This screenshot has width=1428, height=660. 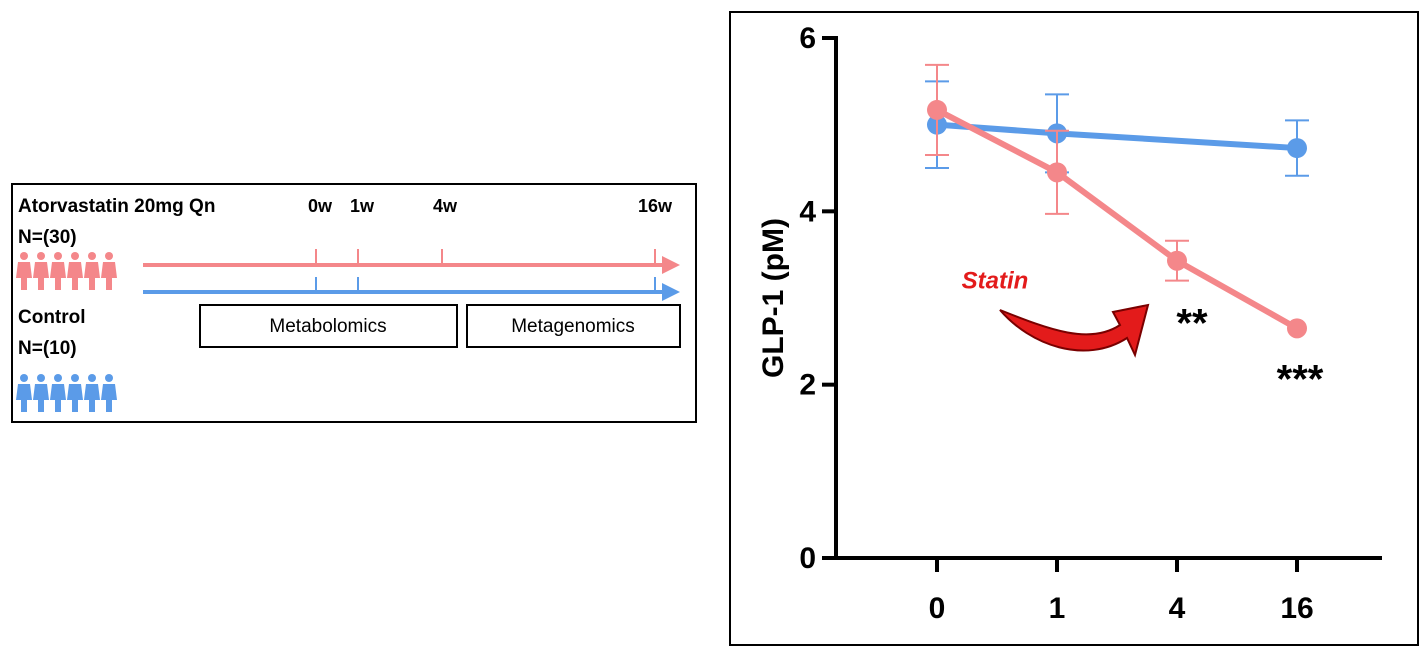 What do you see at coordinates (445, 206) in the screenshot?
I see `timepoint-label: 4w` at bounding box center [445, 206].